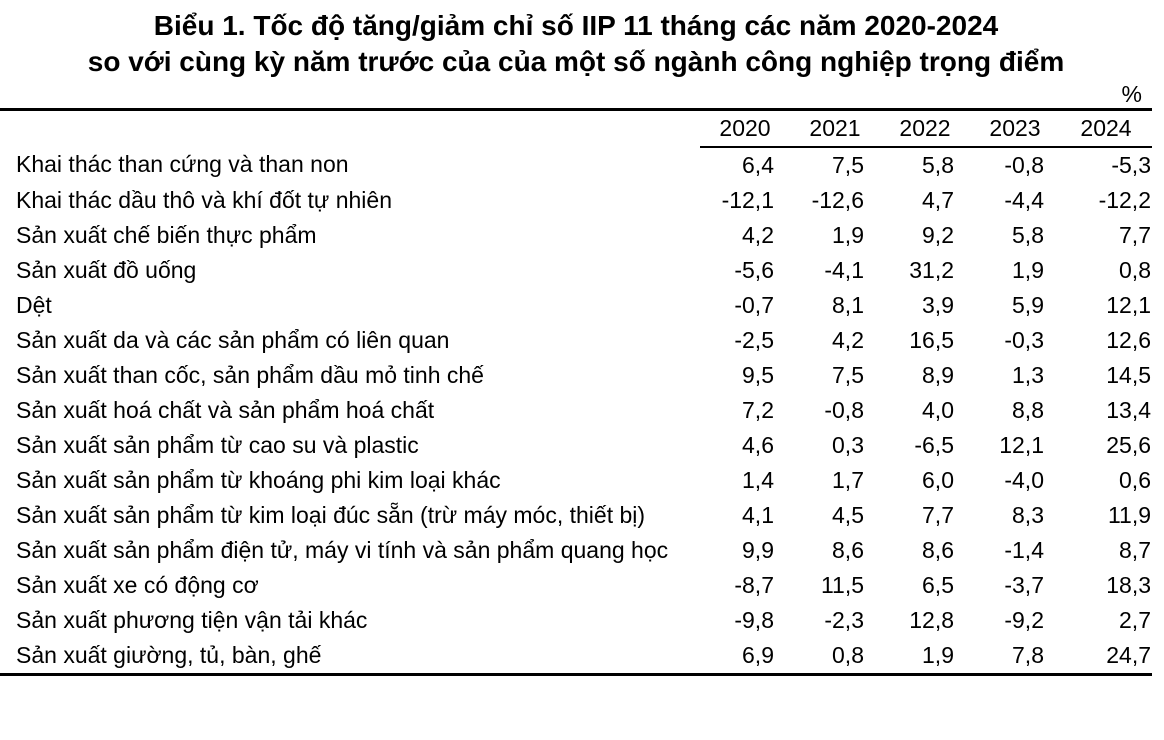  What do you see at coordinates (1128, 585) in the screenshot?
I see `value-cell: 18,3` at bounding box center [1128, 585].